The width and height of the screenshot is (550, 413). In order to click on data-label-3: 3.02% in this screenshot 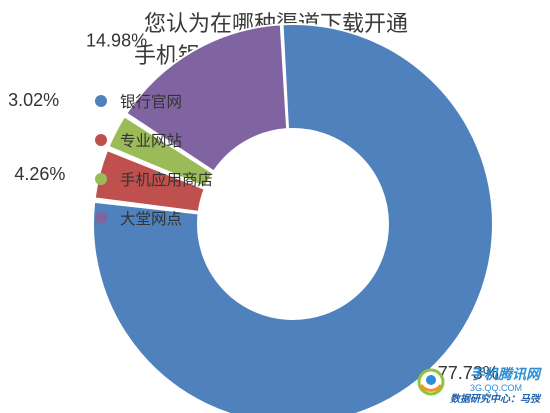, I will do `click(33, 100)`.